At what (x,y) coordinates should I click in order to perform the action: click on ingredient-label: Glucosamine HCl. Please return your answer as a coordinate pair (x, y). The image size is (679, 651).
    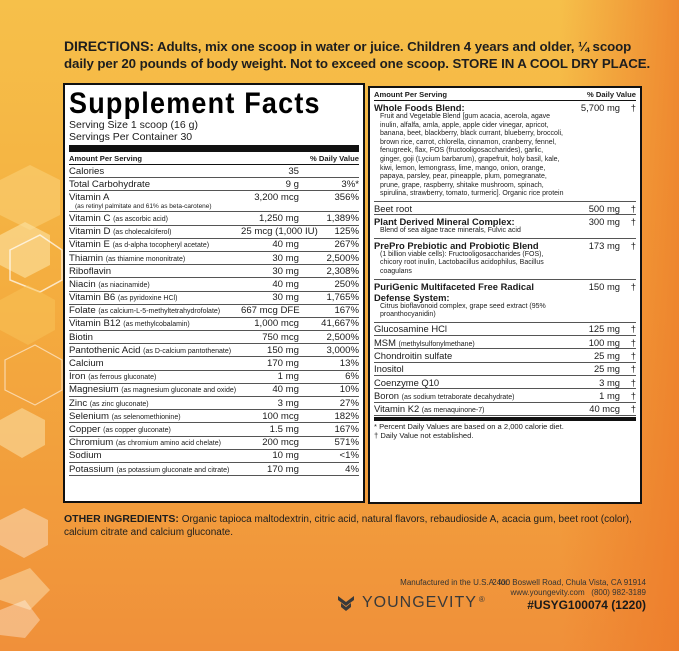
    Looking at the image, I should click on (410, 329).